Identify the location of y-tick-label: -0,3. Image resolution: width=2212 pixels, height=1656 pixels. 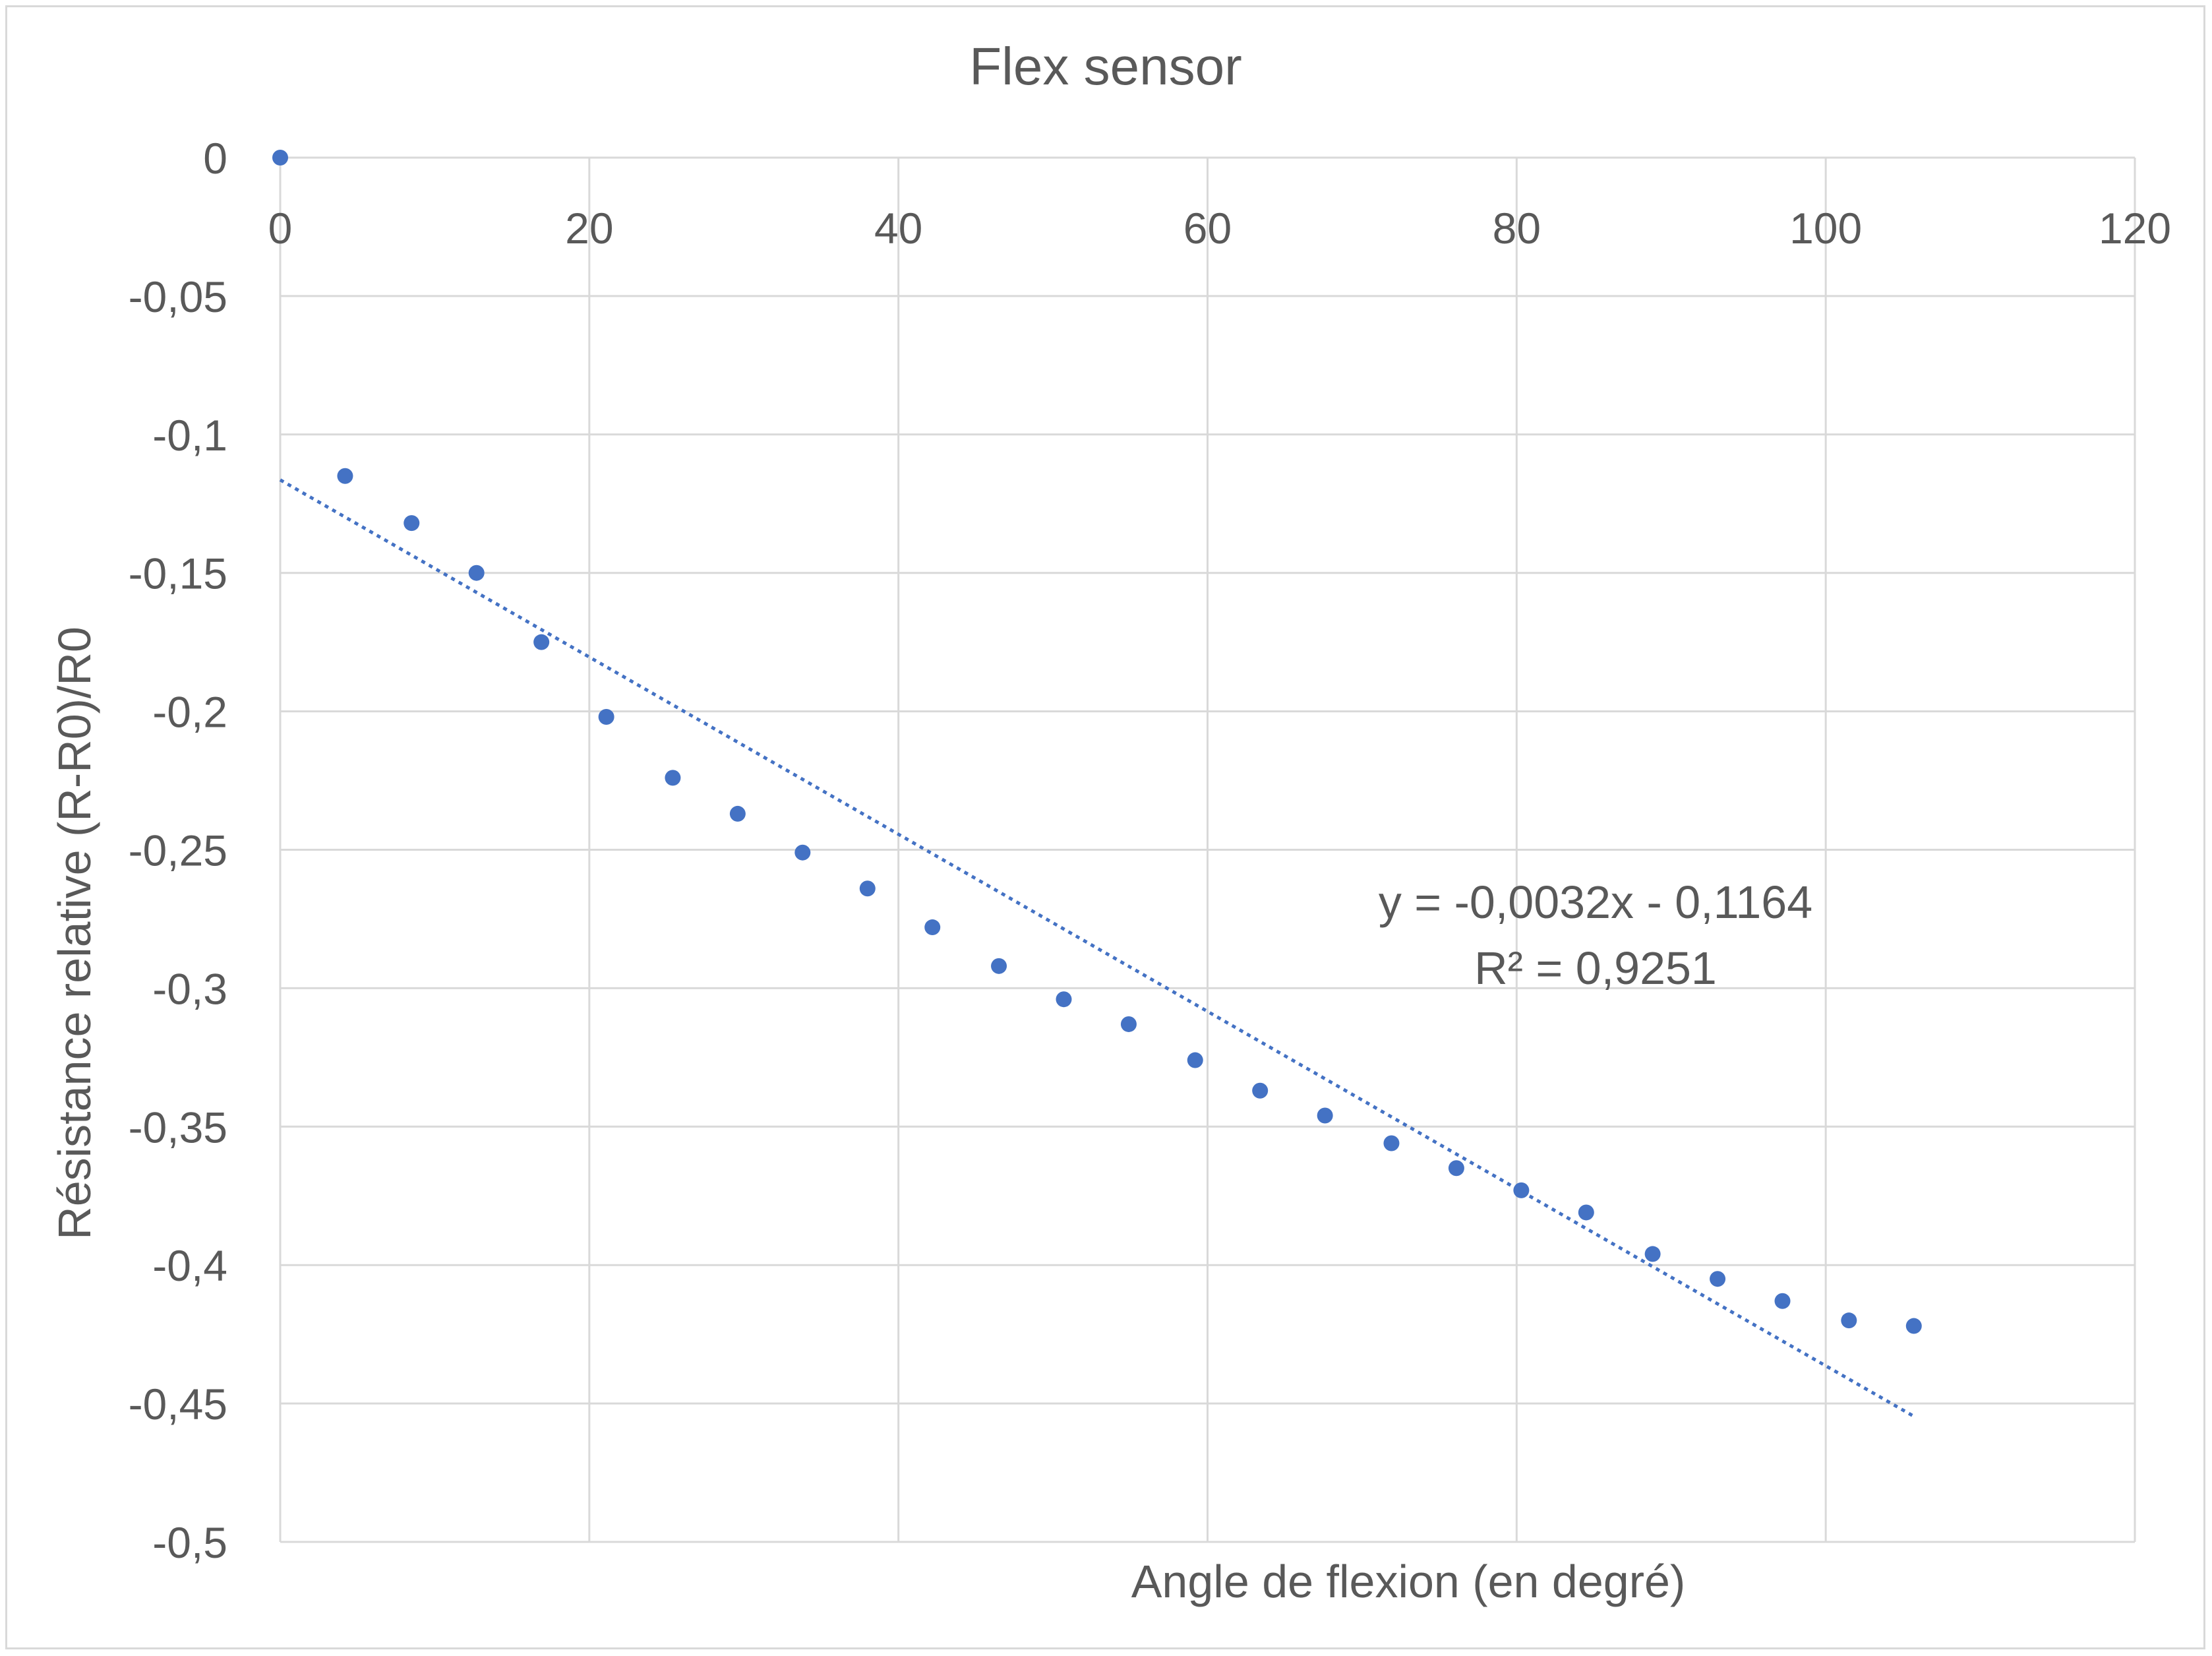
(189, 988).